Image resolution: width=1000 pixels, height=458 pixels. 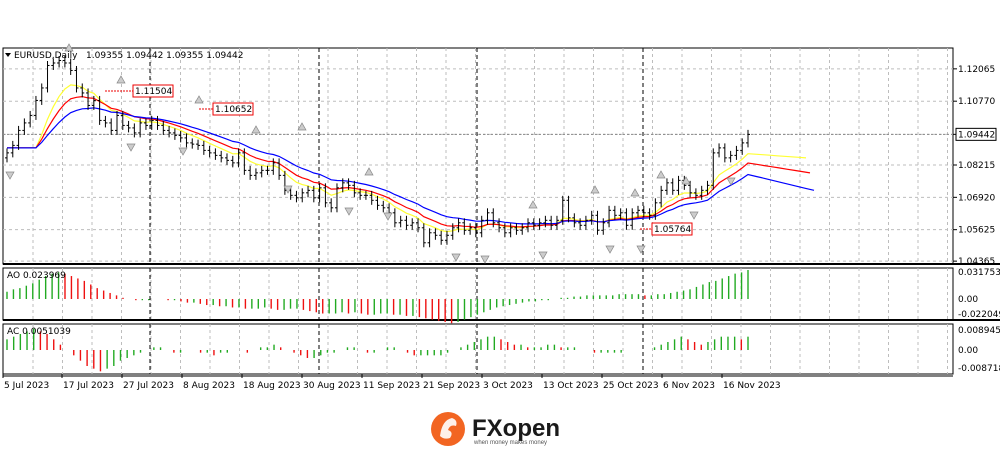 I want to click on date-tick-label: 18 Aug 2023, so click(x=272, y=386).